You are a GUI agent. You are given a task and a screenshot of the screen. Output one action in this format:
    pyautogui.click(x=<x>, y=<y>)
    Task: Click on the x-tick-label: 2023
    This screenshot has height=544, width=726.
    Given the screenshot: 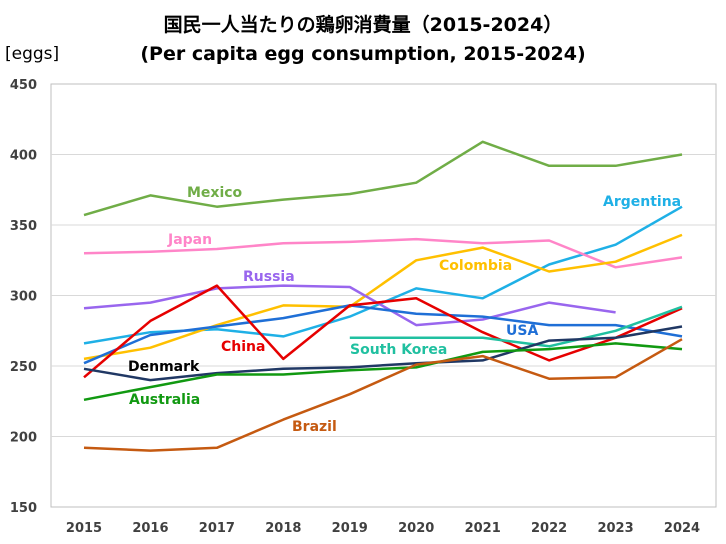 What is the action you would take?
    pyautogui.click(x=615, y=528)
    